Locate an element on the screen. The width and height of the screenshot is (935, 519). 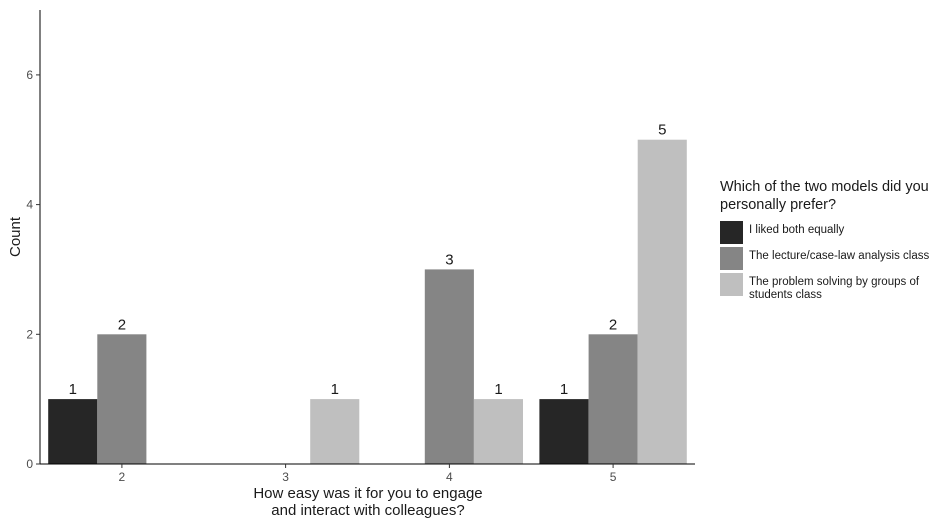
x-tick-label: 4 is located at coordinates (449, 477).